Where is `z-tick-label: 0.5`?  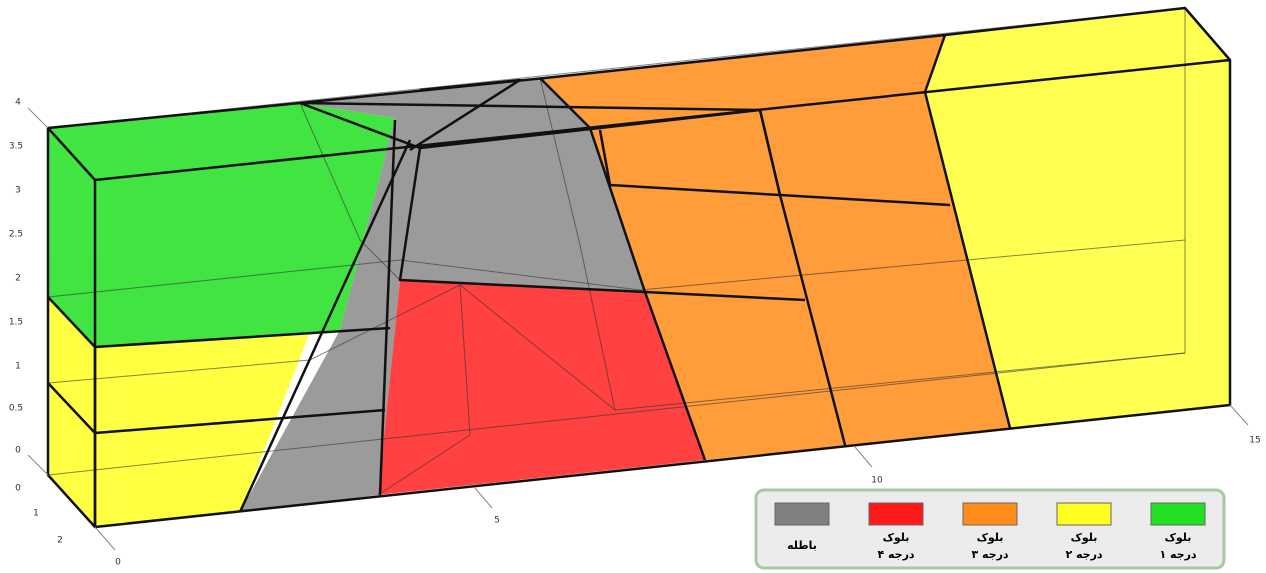 z-tick-label: 0.5 is located at coordinates (16, 409).